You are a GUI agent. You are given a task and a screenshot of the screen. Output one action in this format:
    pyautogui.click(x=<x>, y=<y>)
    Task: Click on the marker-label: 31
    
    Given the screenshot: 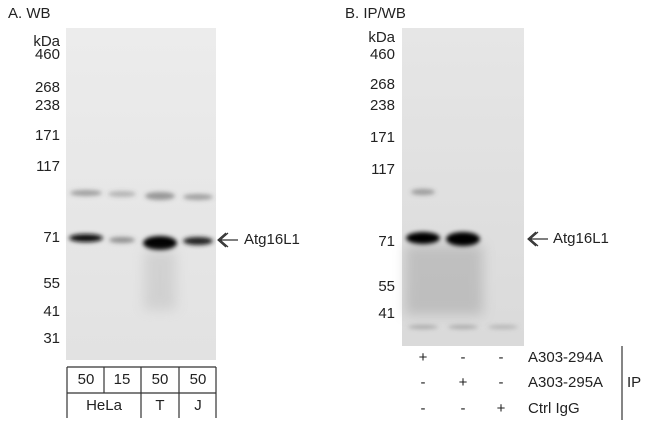 What is the action you would take?
    pyautogui.click(x=51, y=338)
    